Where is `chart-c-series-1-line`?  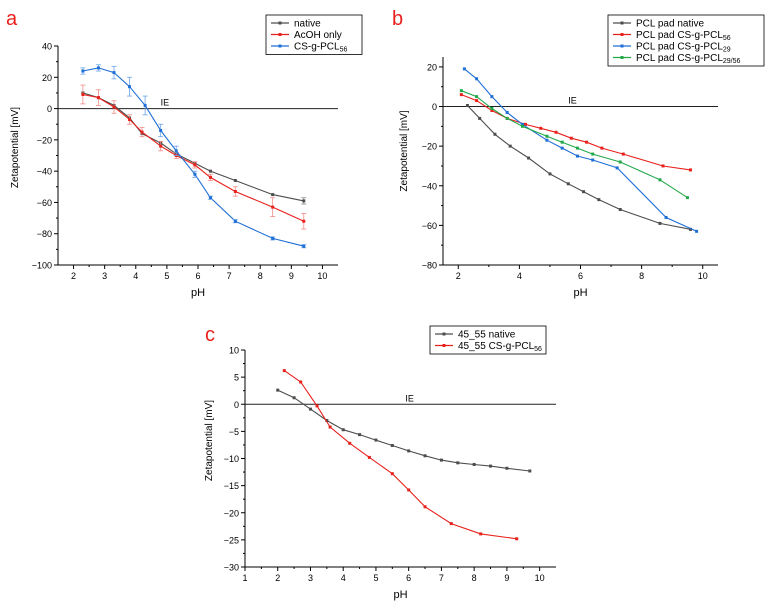
chart-c-series-1-line is located at coordinates (400, 455).